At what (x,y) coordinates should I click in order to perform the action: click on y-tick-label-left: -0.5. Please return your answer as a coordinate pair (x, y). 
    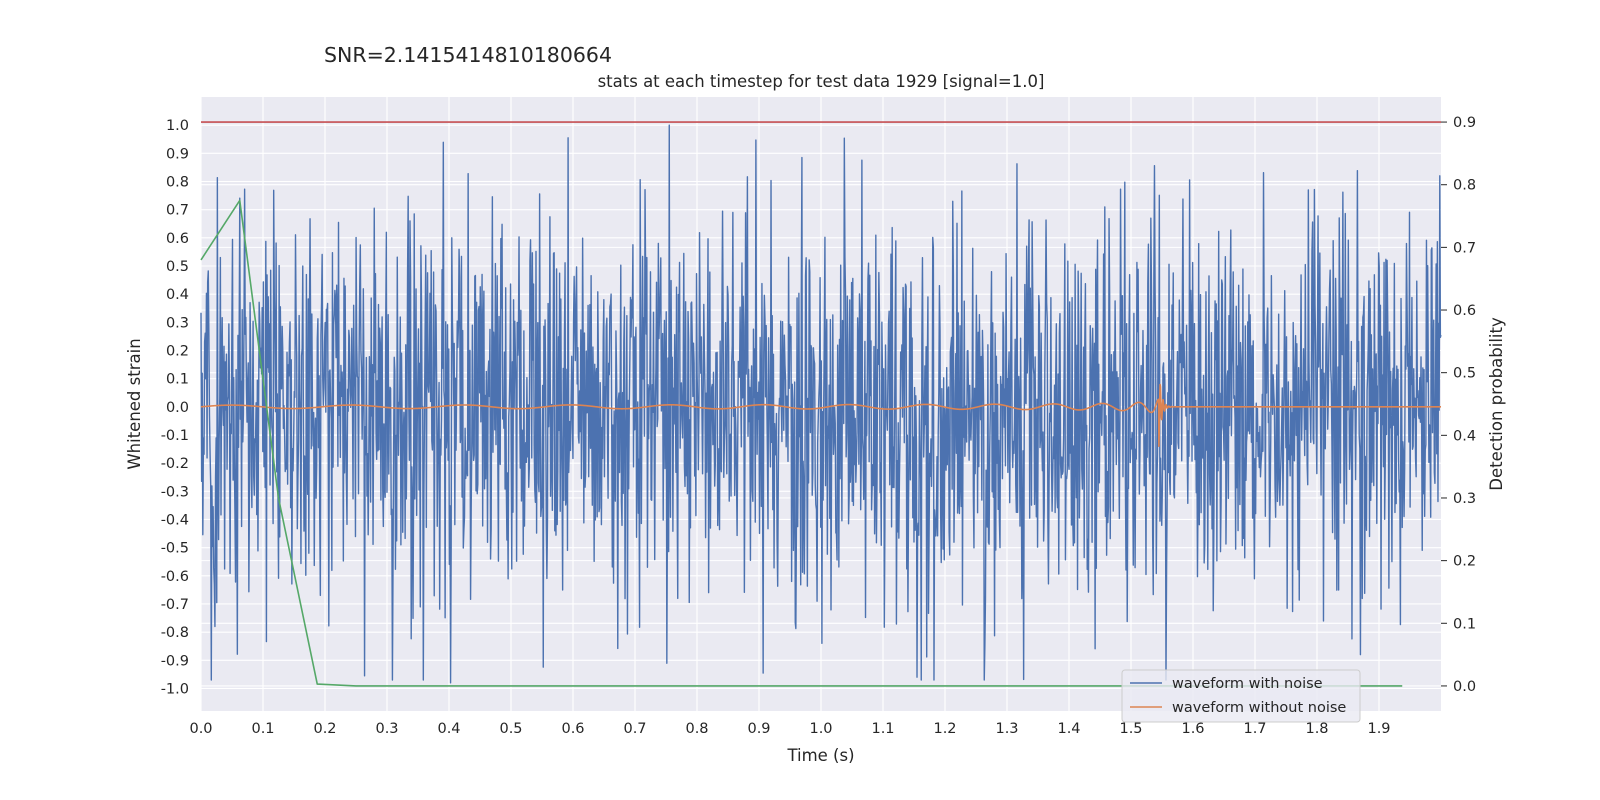
    Looking at the image, I should click on (175, 549).